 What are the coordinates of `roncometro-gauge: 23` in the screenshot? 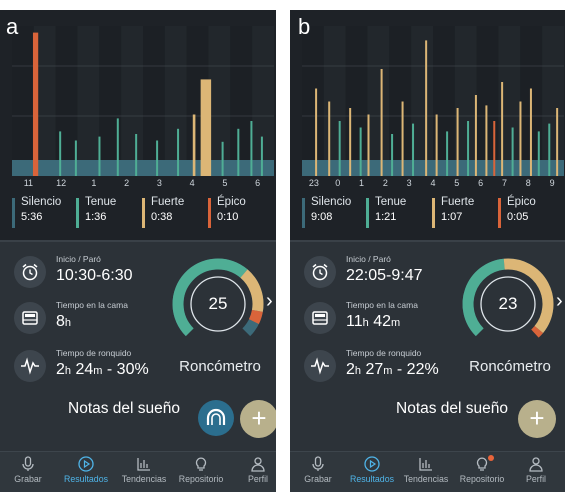 It's located at (508, 304).